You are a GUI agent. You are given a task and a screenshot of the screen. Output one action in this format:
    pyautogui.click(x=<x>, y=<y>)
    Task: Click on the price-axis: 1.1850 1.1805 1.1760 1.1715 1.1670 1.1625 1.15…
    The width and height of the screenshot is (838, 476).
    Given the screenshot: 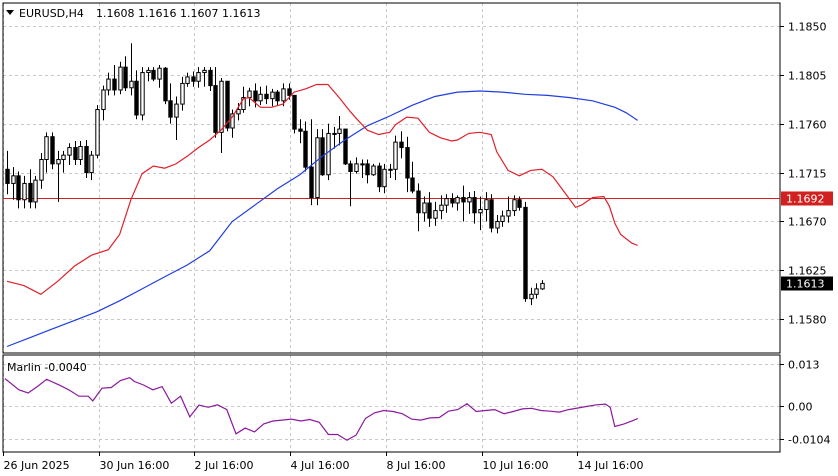 What is the action you would take?
    pyautogui.click(x=806, y=174)
    